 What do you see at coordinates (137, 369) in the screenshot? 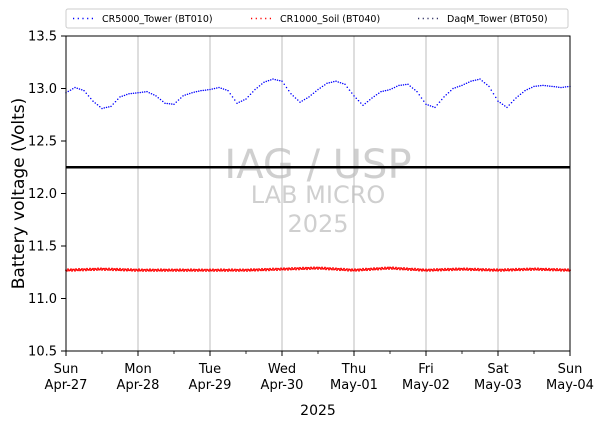
I see `x-tick-label-day: Mon` at bounding box center [137, 369].